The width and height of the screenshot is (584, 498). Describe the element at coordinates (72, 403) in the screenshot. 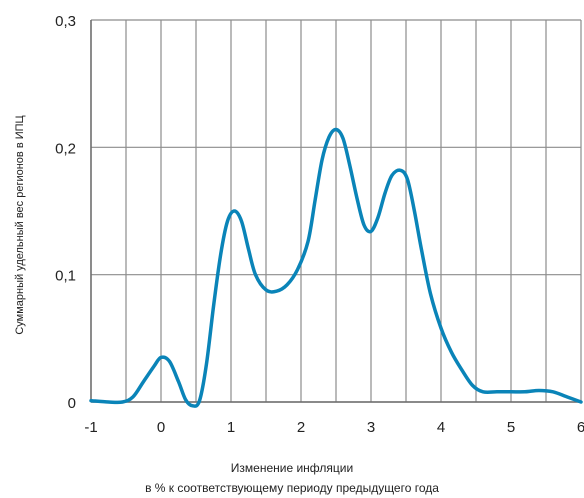

I see `y-tick-label: 0` at that location.